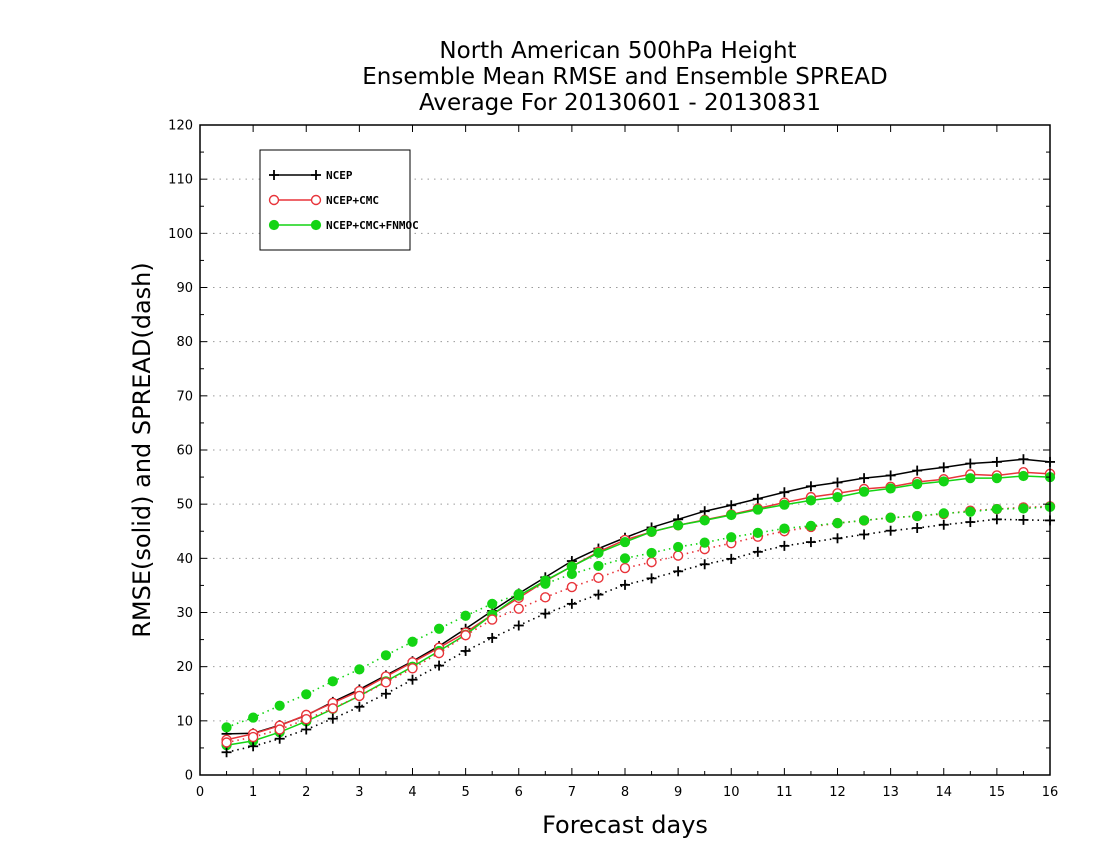 This screenshot has width=1100, height=850. I want to click on legend-item-ncep: NCEP, so click(311, 175).